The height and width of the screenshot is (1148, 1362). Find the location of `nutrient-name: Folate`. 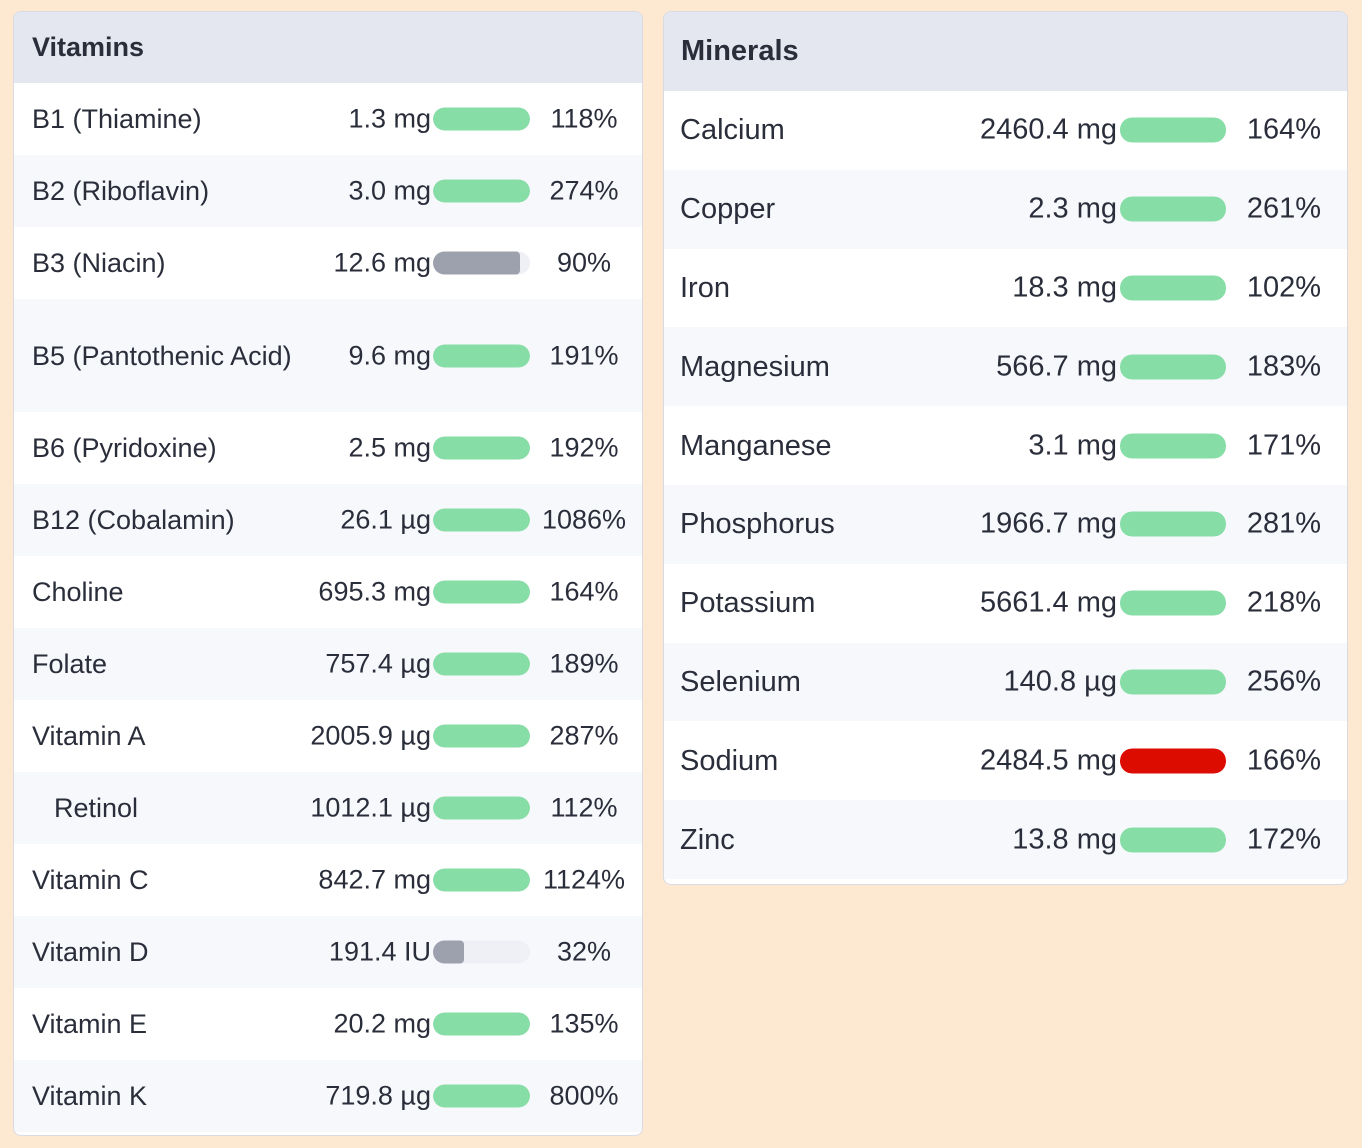

nutrient-name: Folate is located at coordinates (70, 664).